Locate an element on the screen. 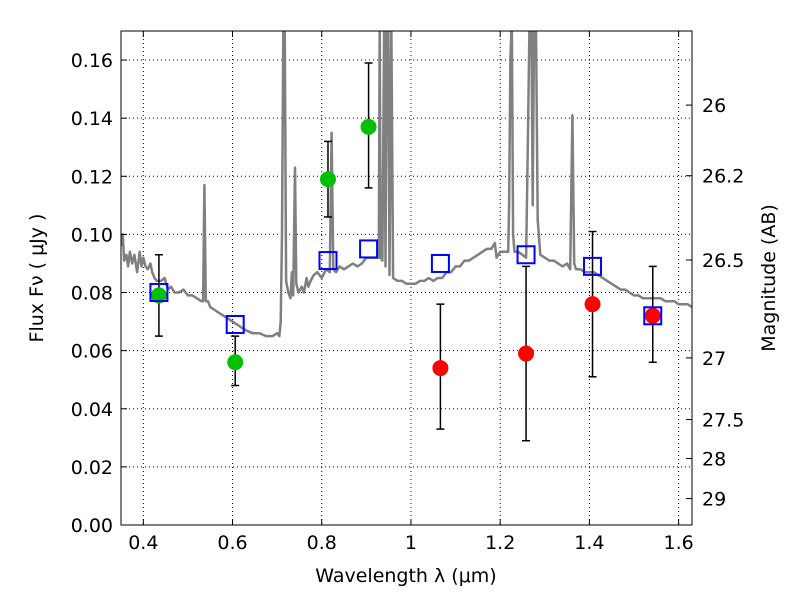 This screenshot has width=800, height=600. y-tick-label: 0.06 is located at coordinates (92, 352).